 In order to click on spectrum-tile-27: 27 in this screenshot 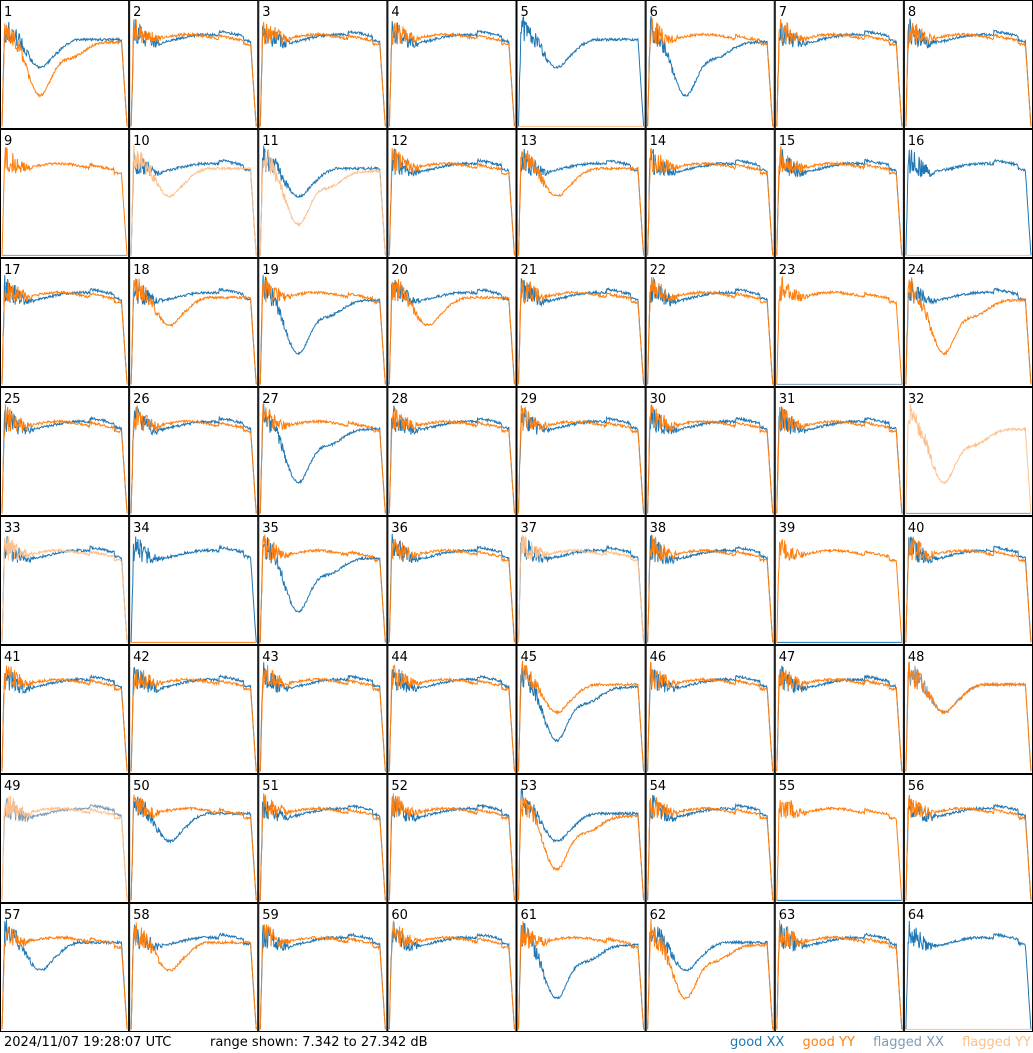, I will do `click(323, 451)`.